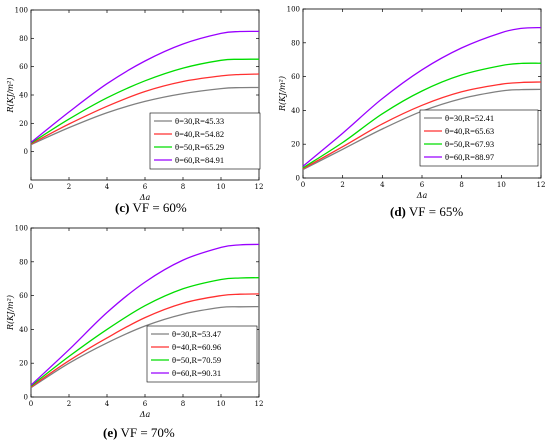 This screenshot has height=443, width=550. I want to click on panel-caption: (e) VF = 70%, so click(139, 432).